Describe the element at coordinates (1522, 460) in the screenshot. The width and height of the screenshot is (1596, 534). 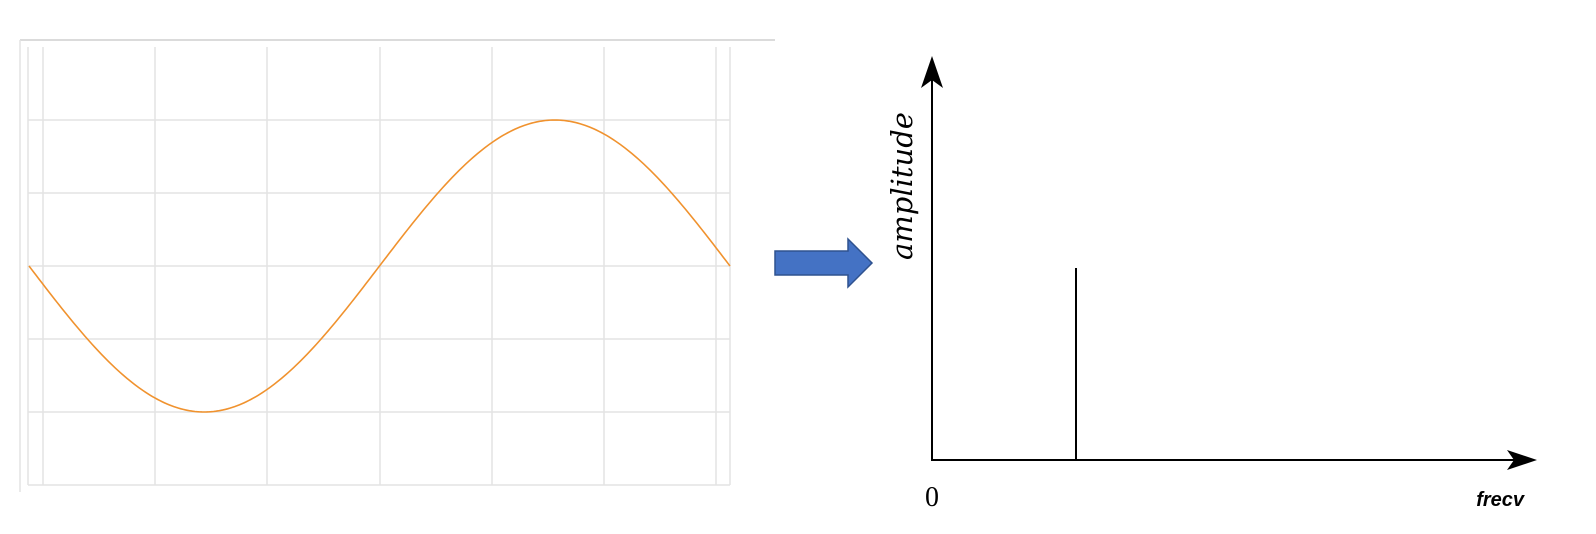
I see `x-axis-arrowhead` at that location.